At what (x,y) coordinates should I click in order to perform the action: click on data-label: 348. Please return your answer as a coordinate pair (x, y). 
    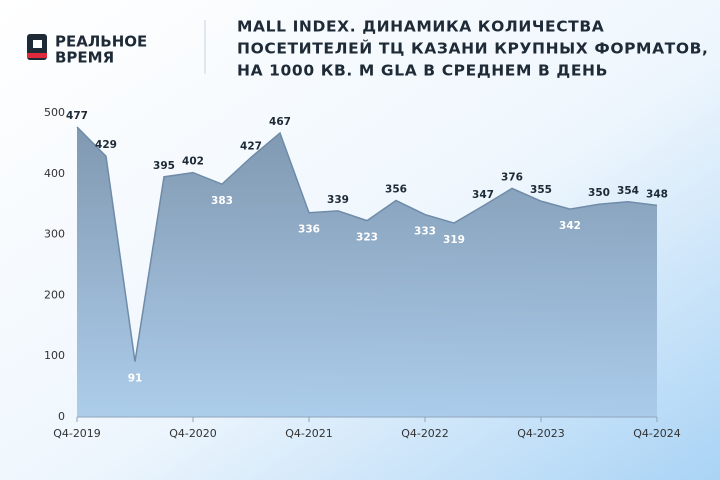
    Looking at the image, I should click on (657, 194).